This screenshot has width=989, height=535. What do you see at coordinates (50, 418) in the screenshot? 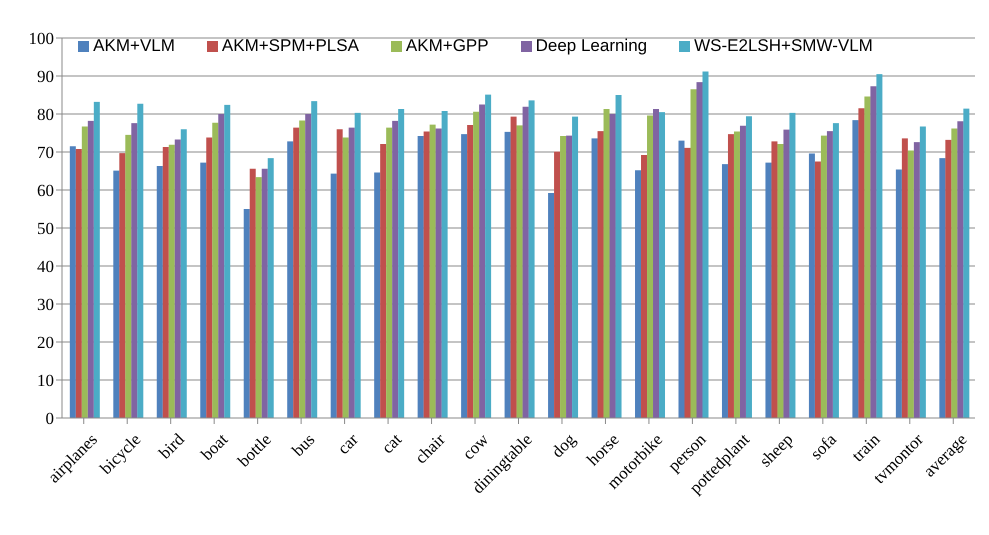
I see `y-tick-label: 0` at bounding box center [50, 418].